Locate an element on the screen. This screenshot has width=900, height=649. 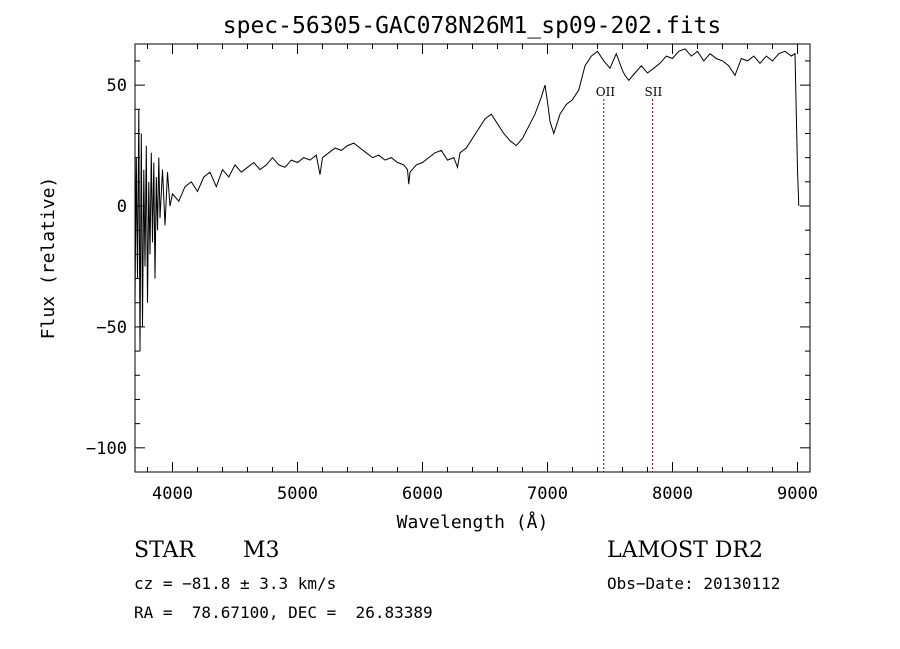
x-tick-label: 8000 is located at coordinates (672, 494).